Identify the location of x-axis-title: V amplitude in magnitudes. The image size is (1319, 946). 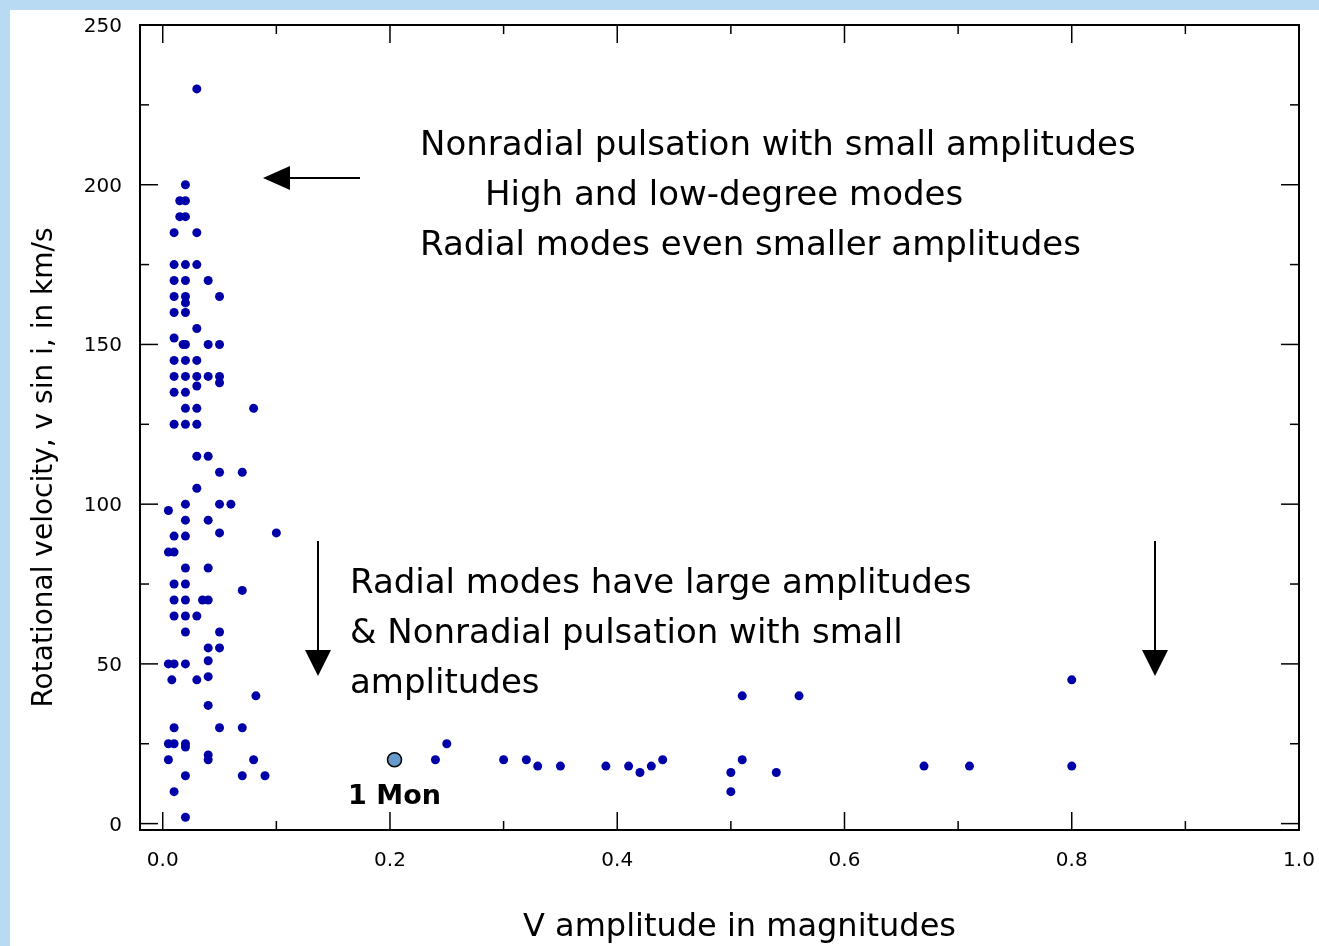
(739, 925).